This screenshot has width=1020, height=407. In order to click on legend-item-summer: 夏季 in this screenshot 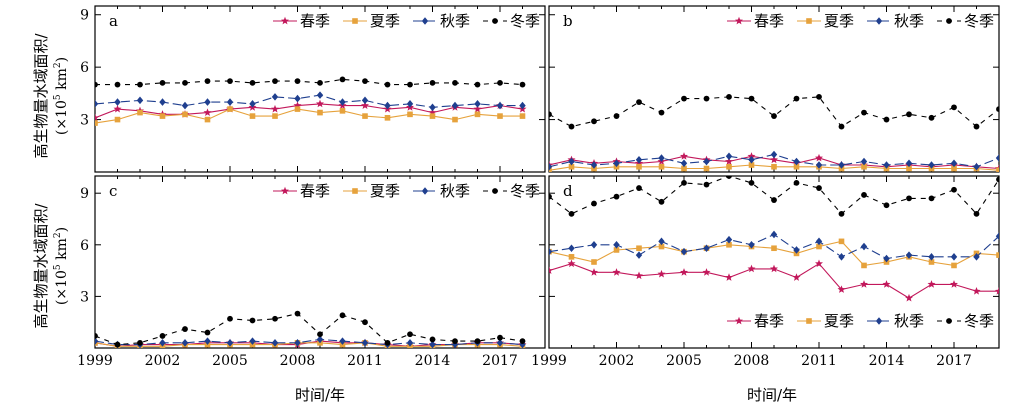, I will do `click(371, 191)`.